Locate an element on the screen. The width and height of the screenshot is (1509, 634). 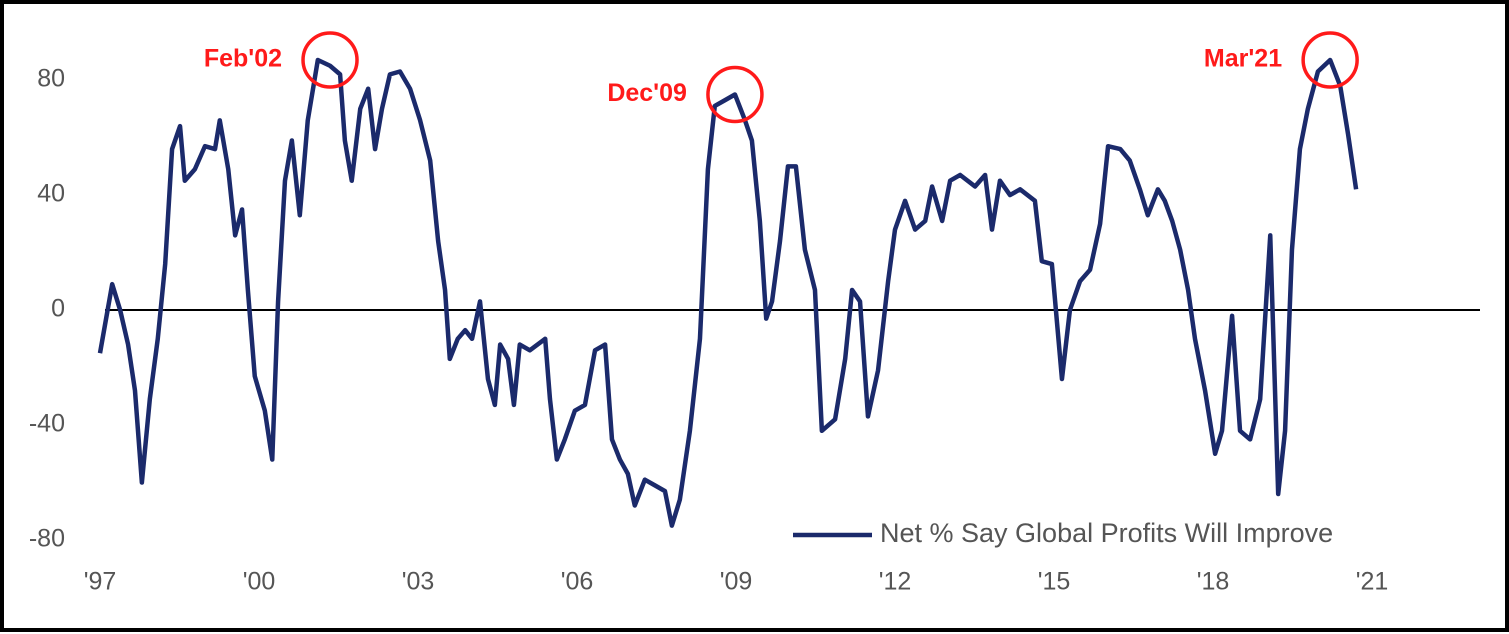
x-tick-label: '06 is located at coordinates (577, 582).